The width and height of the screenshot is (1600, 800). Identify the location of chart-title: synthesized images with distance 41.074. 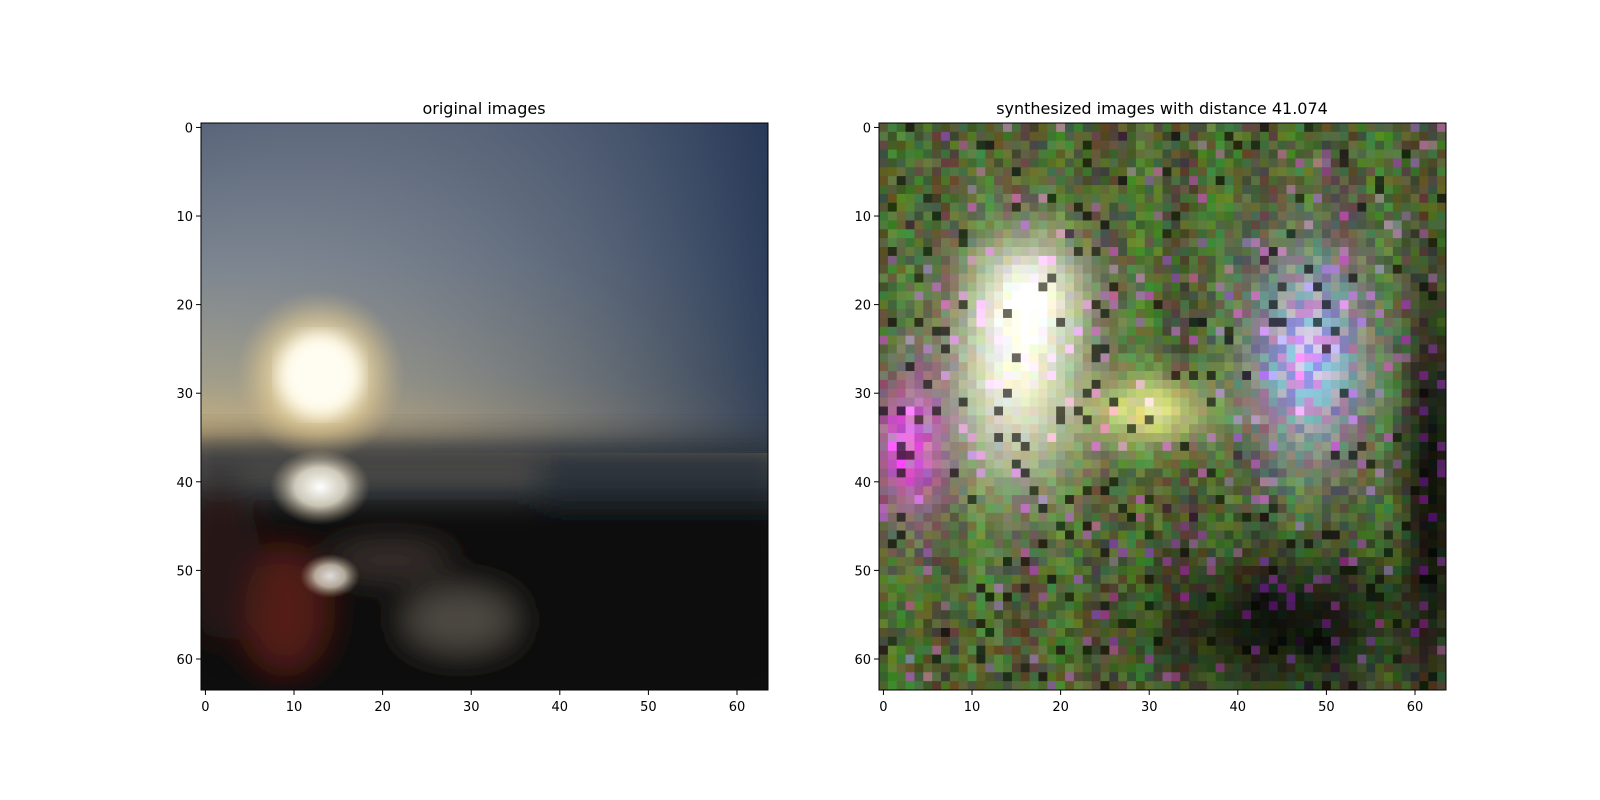
(1162, 108).